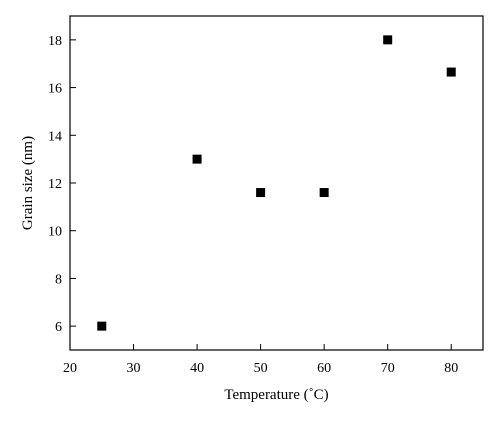 This screenshot has height=421, width=500. I want to click on y-tick-label: 10, so click(55, 232).